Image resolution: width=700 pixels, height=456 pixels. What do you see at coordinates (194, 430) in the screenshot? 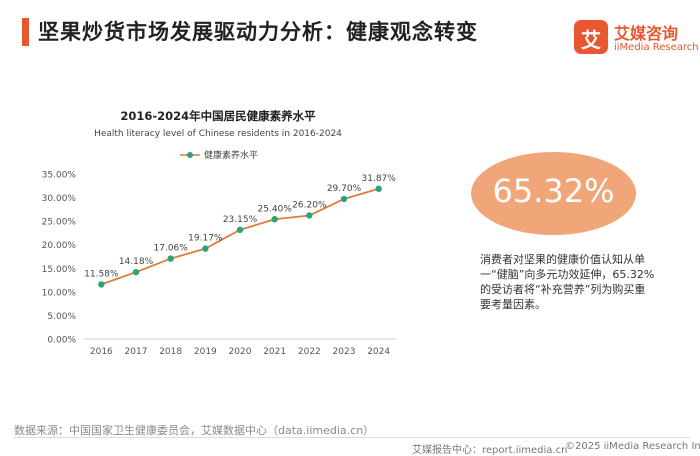
I see `data-source: 数据来源：中国国家卫生健康委员会，艾媒数据中心（data.iimedia.cn）` at bounding box center [194, 430].